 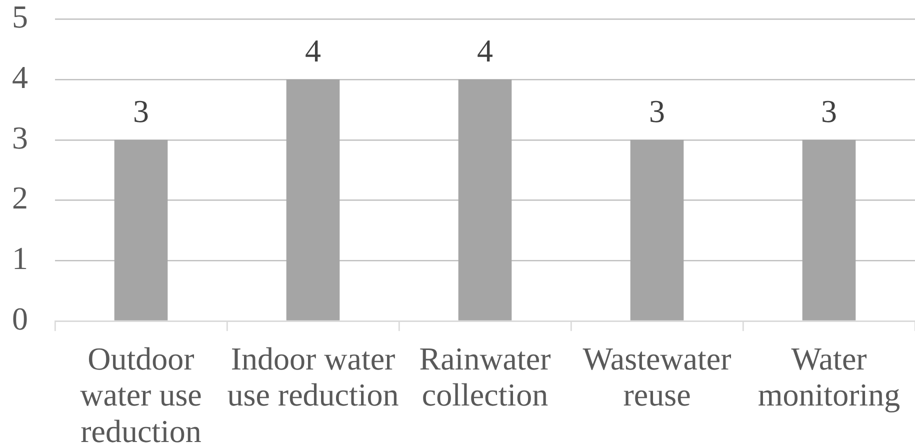 What do you see at coordinates (657, 376) in the screenshot?
I see `x-tick-label: Wastewater reuse` at bounding box center [657, 376].